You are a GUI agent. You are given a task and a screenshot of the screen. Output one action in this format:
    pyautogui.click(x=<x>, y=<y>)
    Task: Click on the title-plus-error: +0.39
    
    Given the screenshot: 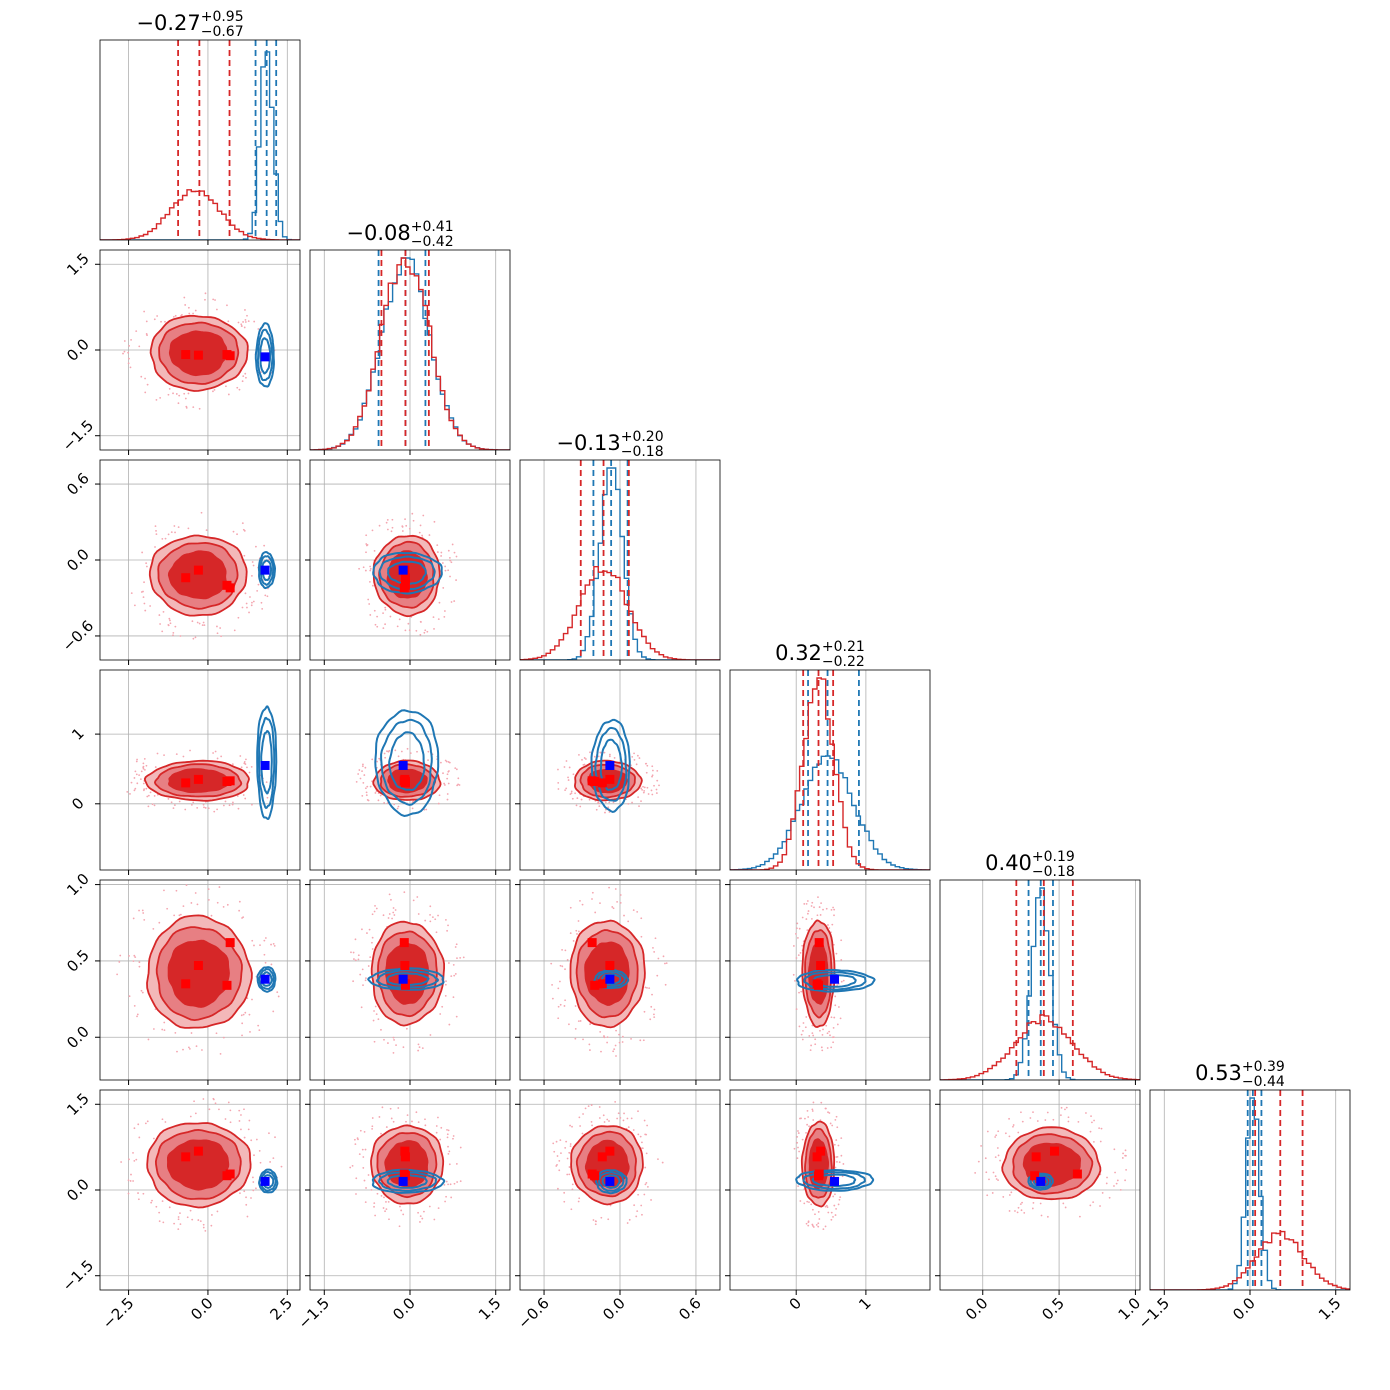 What is the action you would take?
    pyautogui.click(x=1263, y=1067)
    